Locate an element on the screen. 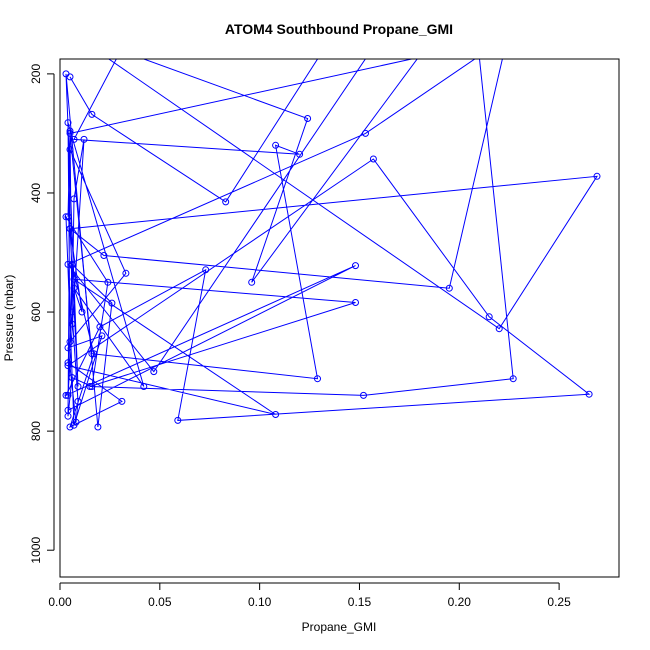  chart-title: ATOM4 Southbound Propane_GMI is located at coordinates (339, 29).